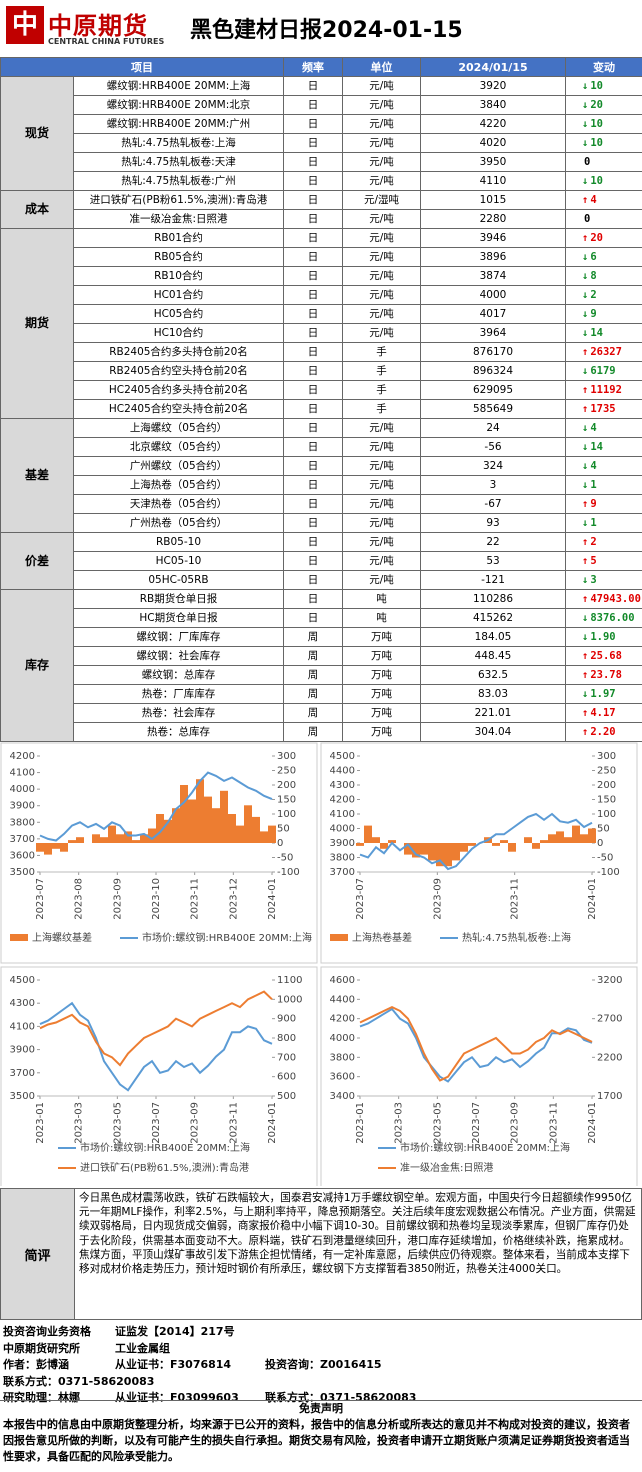 This screenshot has width=642, height=1472. Describe the element at coordinates (585, 712) in the screenshot. I see `arrow-up: ↑` at that location.